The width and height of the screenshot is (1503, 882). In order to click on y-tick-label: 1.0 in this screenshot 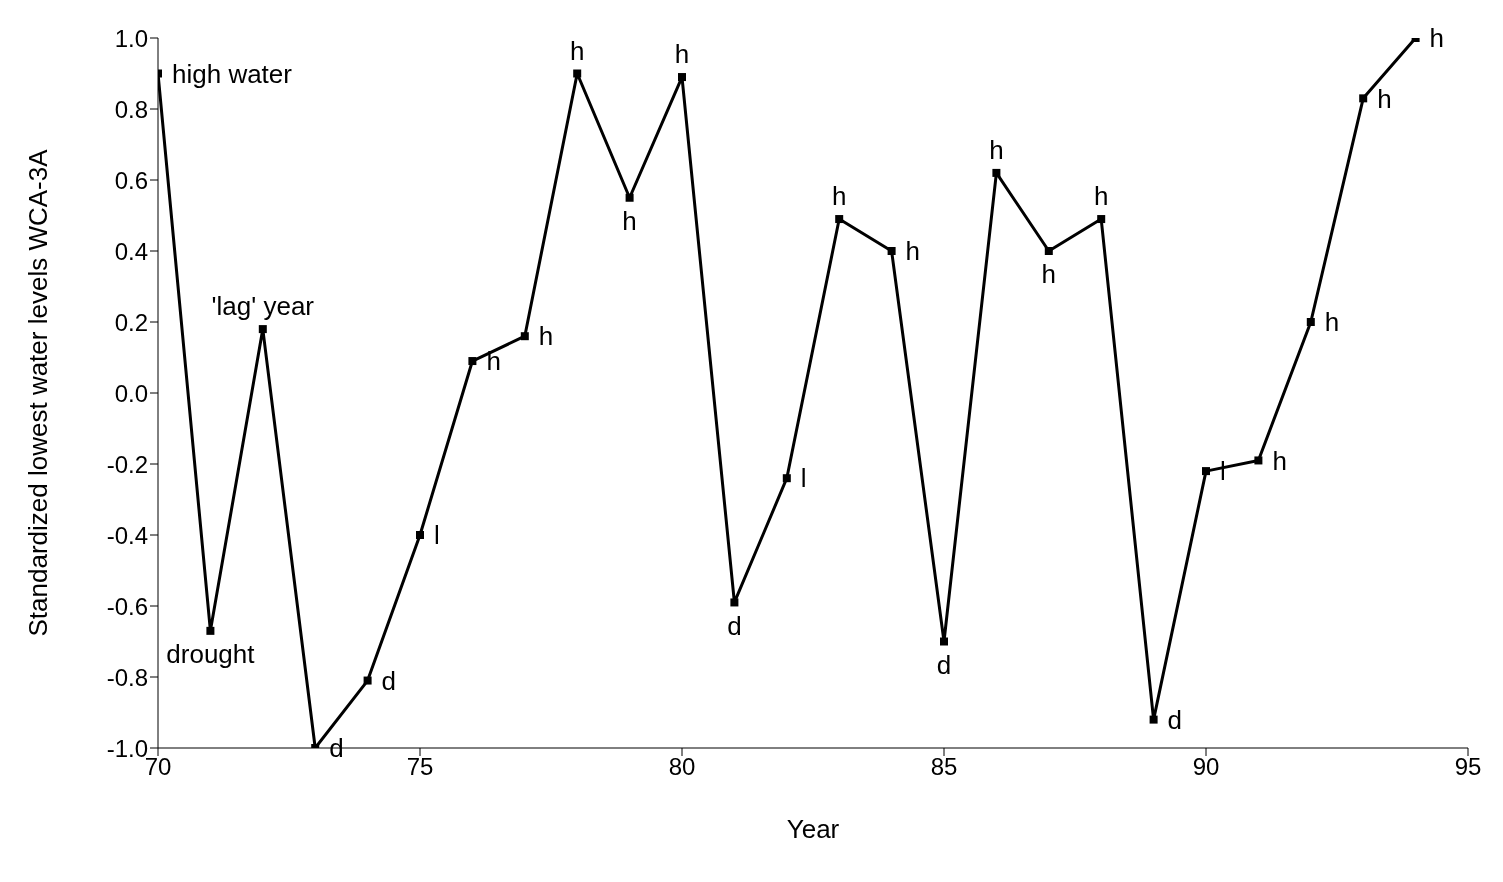, I will do `click(131, 38)`.